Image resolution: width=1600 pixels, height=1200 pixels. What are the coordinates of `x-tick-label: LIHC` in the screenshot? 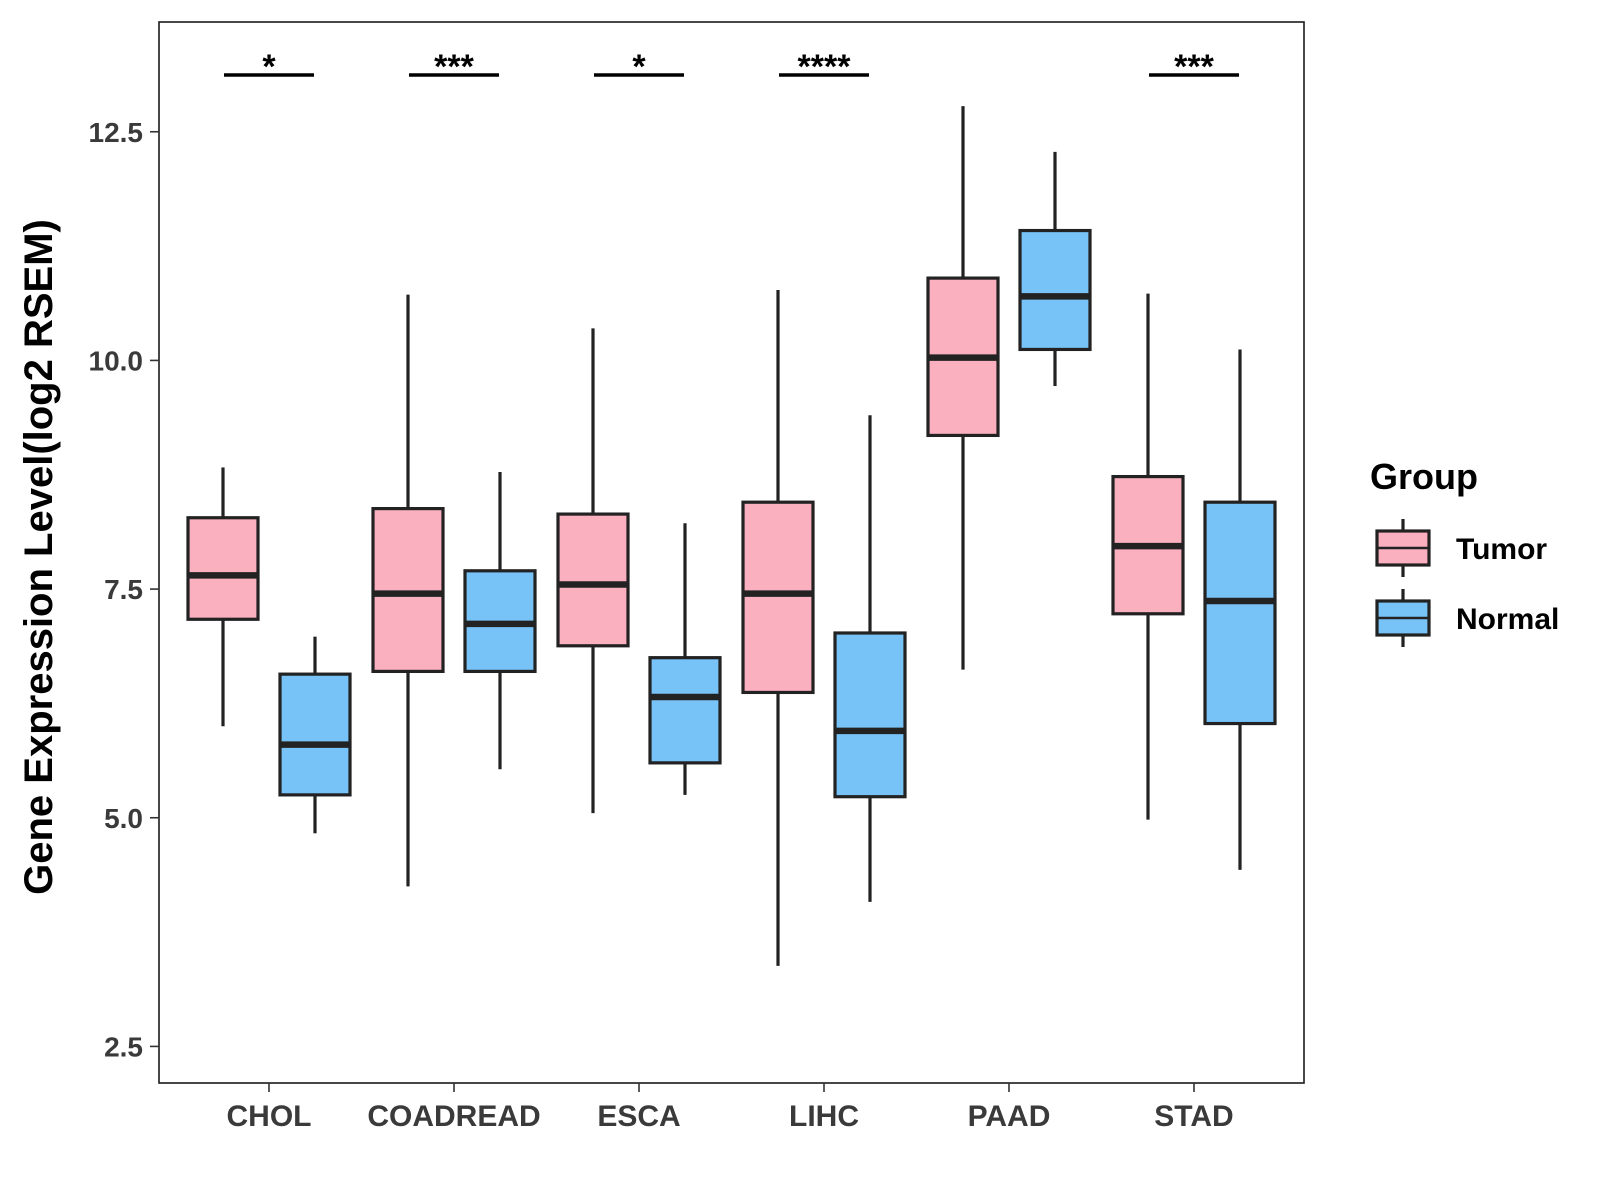 It's located at (824, 1116).